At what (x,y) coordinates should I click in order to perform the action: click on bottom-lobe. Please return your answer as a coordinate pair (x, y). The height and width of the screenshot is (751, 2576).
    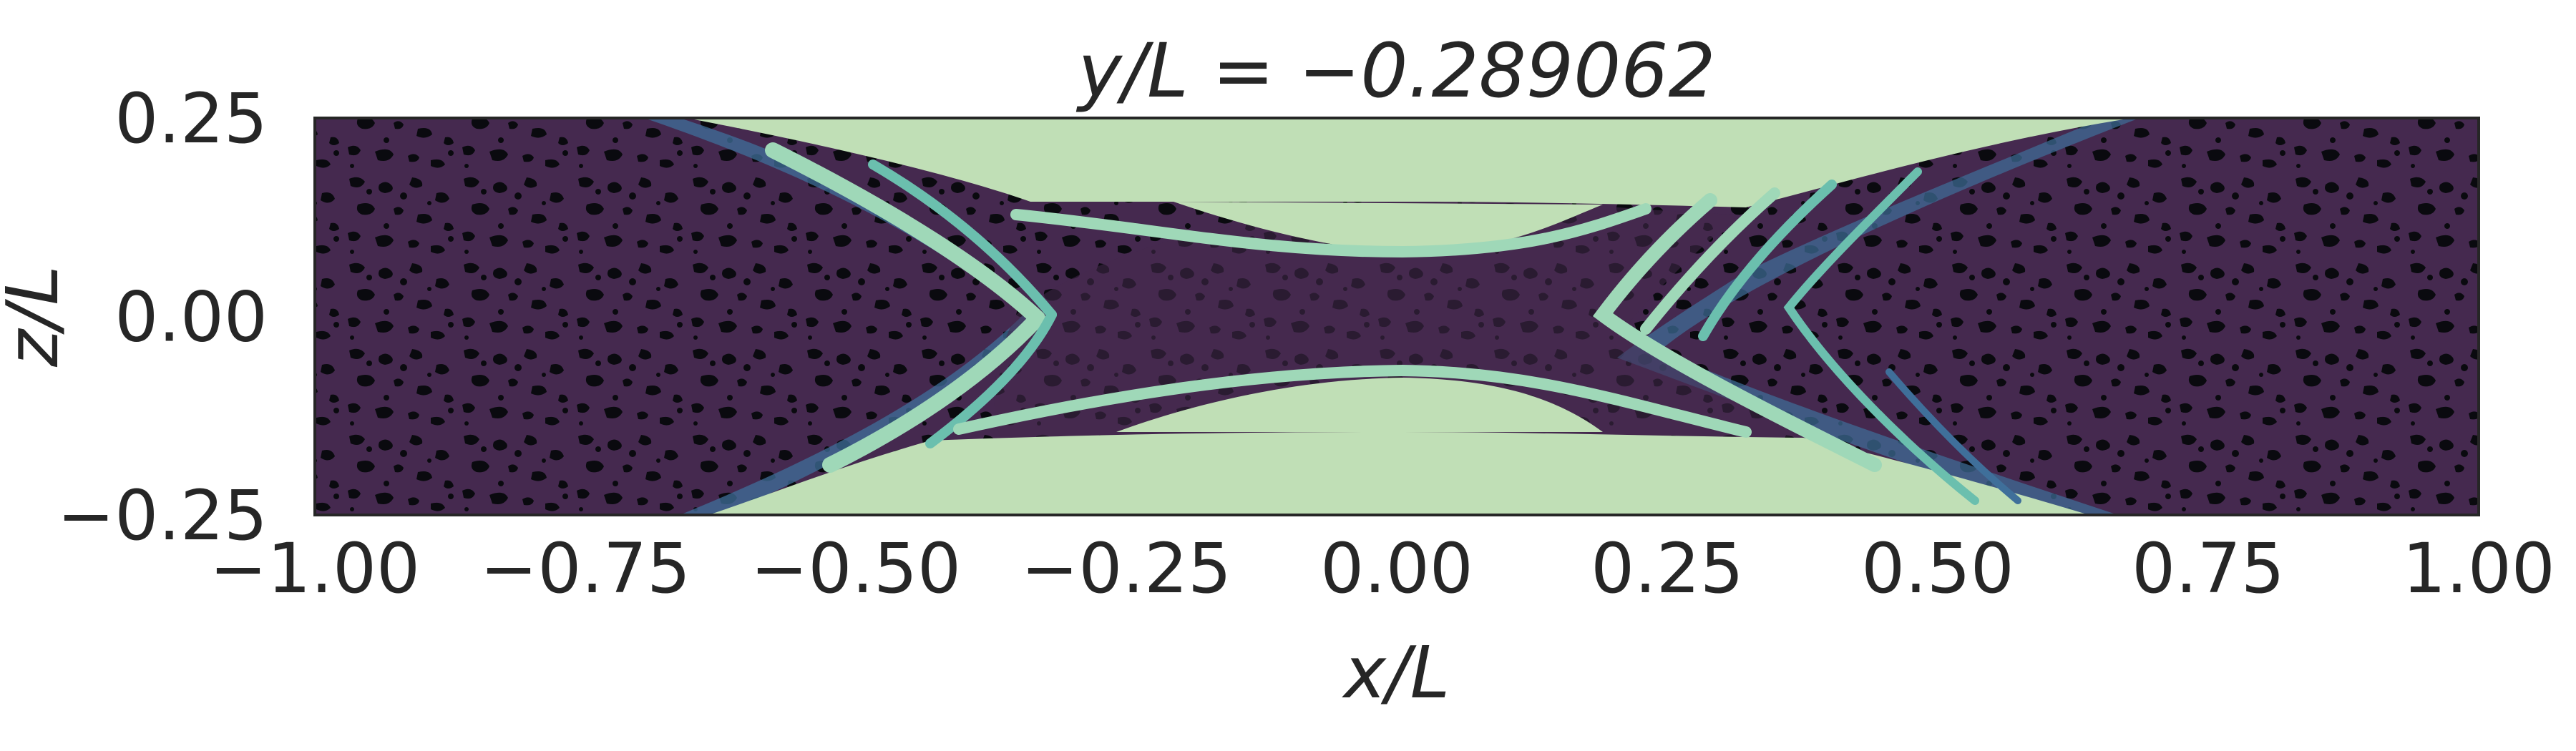
    Looking at the image, I should click on (1359, 405).